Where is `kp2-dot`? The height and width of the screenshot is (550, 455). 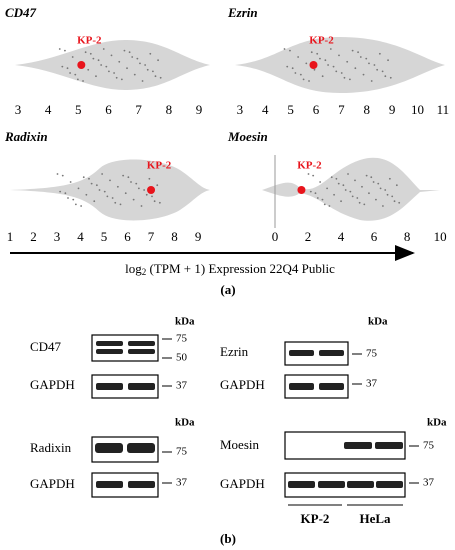
kp2-dot is located at coordinates (313, 65).